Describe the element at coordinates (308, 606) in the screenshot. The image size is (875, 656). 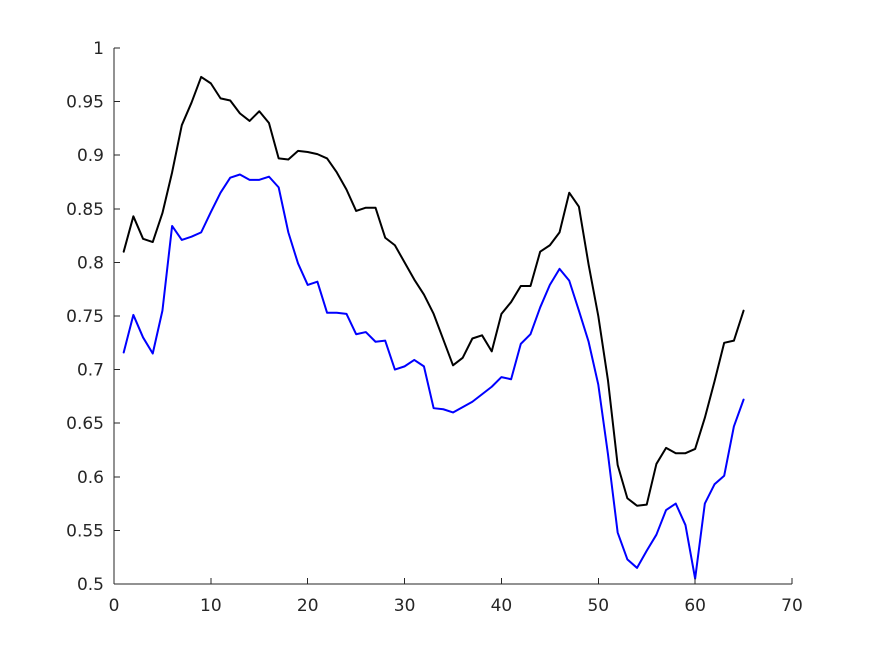
I see `x-tick-label: 20` at that location.